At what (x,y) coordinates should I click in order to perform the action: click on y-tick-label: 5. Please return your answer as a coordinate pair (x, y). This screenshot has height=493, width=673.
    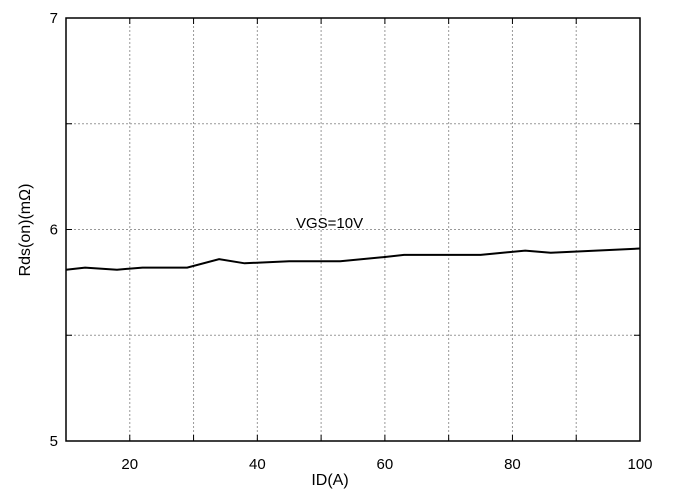
    Looking at the image, I should click on (54, 441).